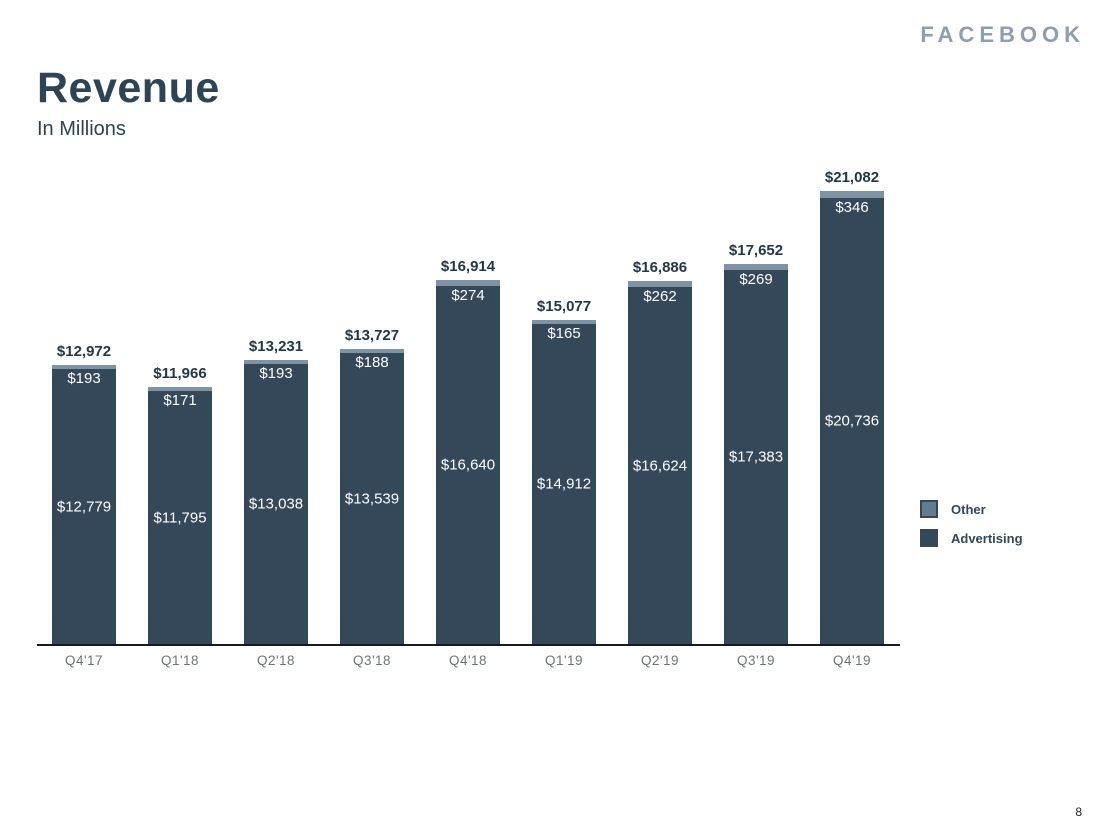  I want to click on total-label: $15,077, so click(564, 306).